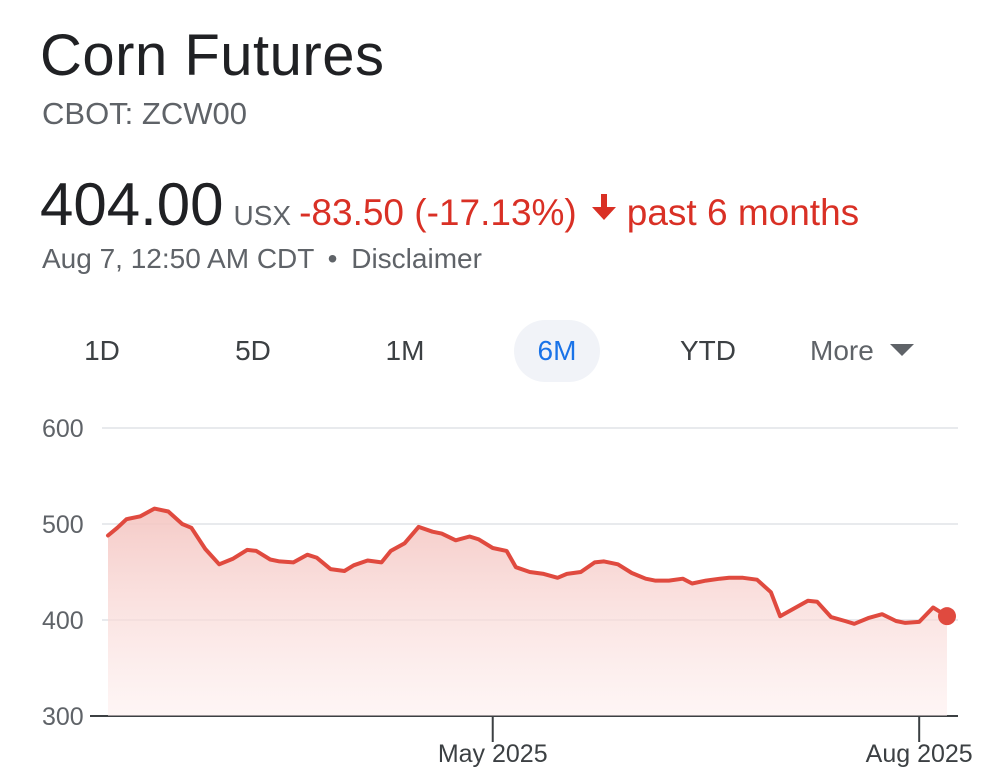 The image size is (1000, 782). Describe the element at coordinates (901, 350) in the screenshot. I see `caret-down-icon` at that location.